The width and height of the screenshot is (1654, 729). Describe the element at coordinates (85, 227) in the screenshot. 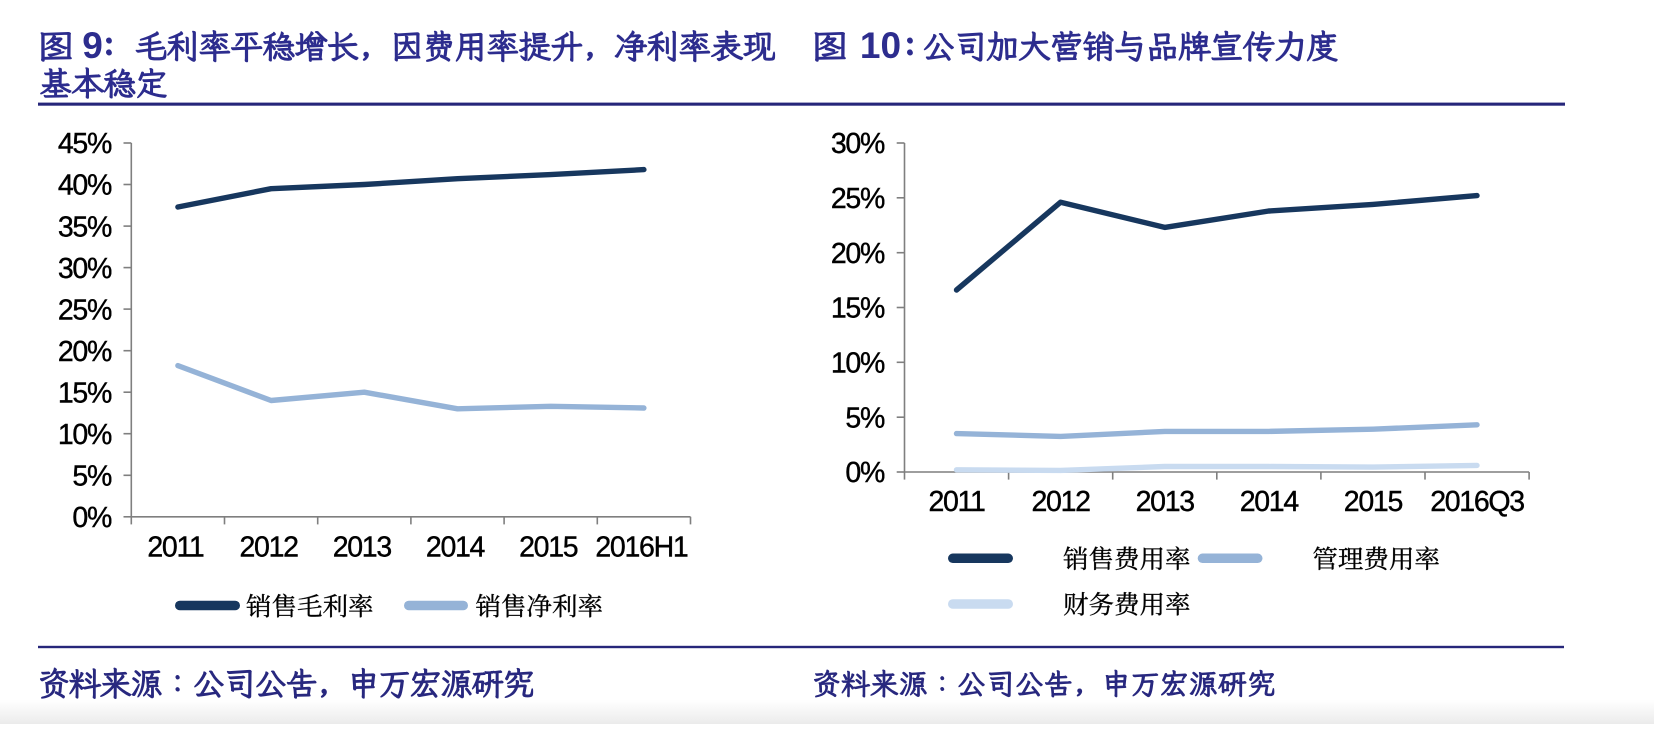

I see `svg-text: 35%` at that location.